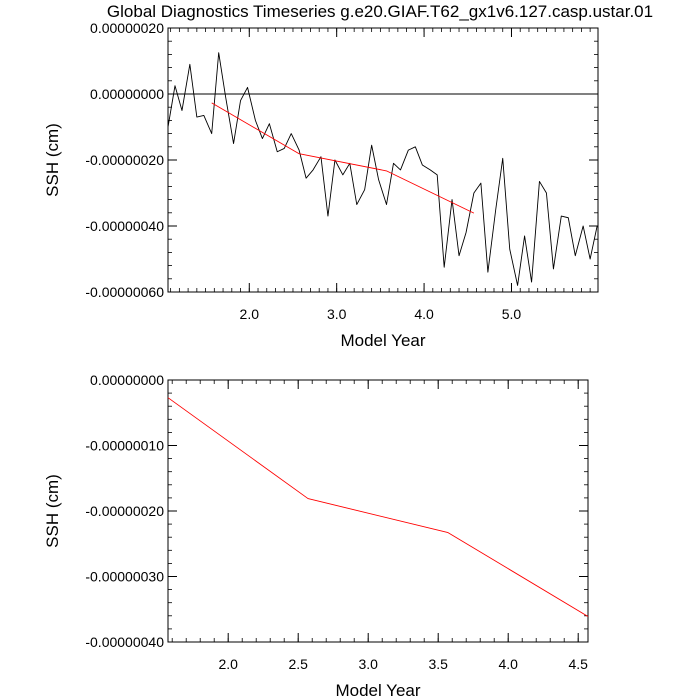 The image size is (700, 700). Describe the element at coordinates (124, 577) in the screenshot. I see `y-tick-label: -0.00000030` at that location.